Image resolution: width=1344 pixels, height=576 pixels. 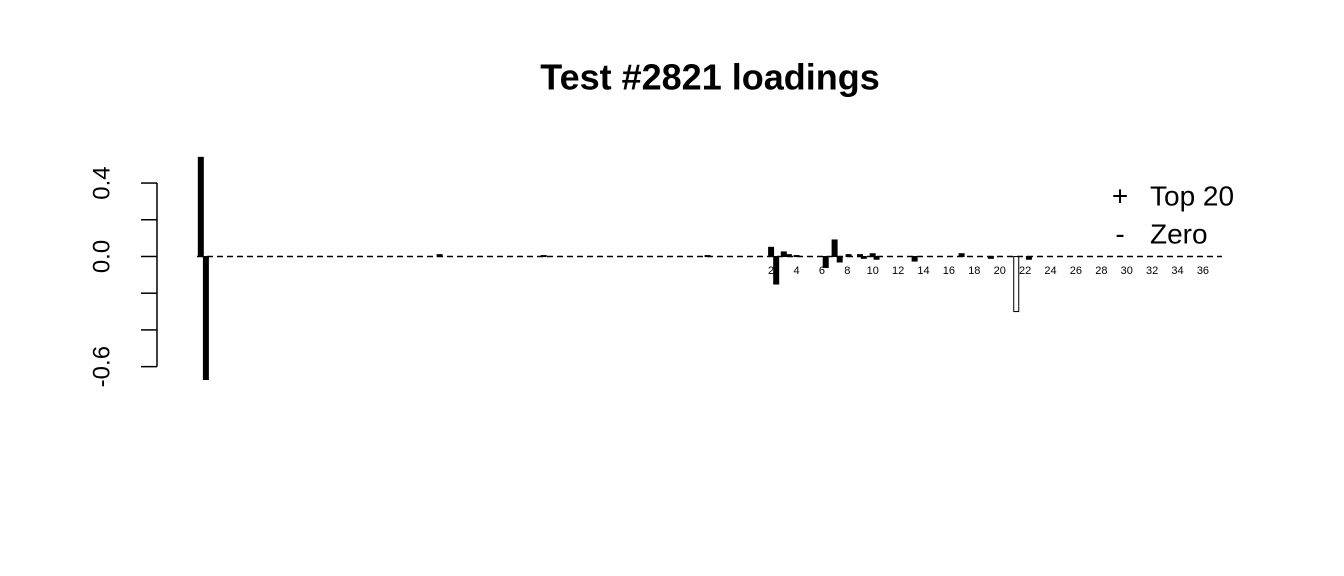 I want to click on legend-label: Top 20, so click(x=1192, y=195).